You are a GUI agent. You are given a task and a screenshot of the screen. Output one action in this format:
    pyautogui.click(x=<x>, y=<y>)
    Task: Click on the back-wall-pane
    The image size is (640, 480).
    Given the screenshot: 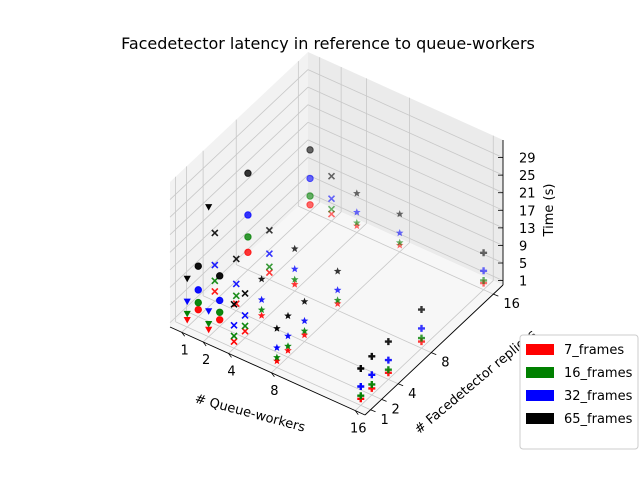 What is the action you would take?
    pyautogui.click(x=405, y=168)
    